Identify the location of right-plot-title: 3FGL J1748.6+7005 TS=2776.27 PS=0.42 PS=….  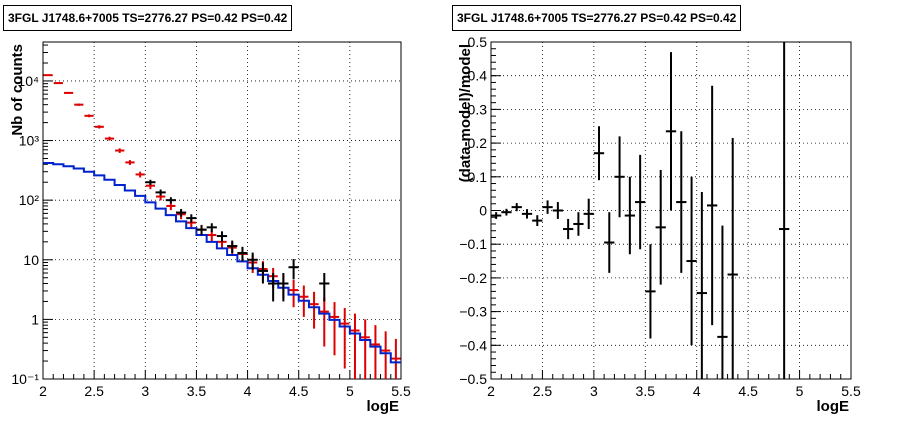
(597, 18).